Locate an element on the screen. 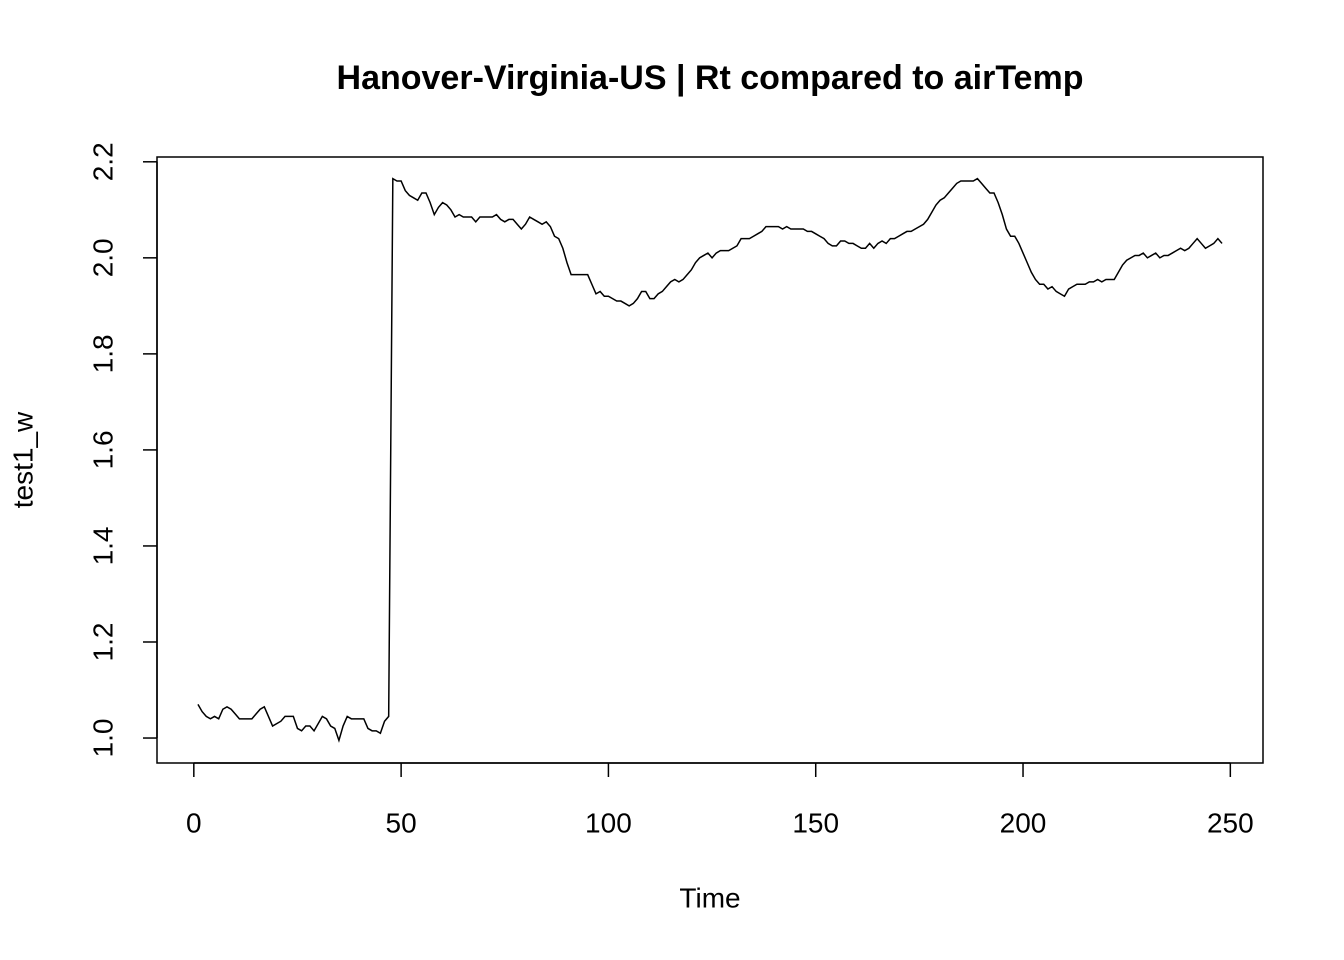  x-tick-label: 250 is located at coordinates (1230, 822).